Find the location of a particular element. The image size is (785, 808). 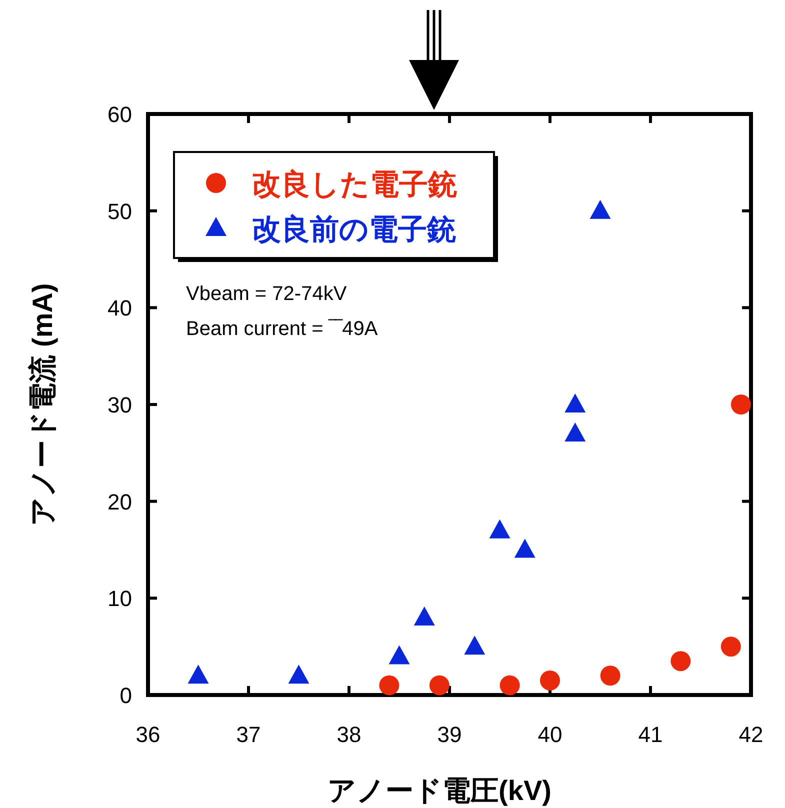

x-tick-label: 40 is located at coordinates (550, 734).